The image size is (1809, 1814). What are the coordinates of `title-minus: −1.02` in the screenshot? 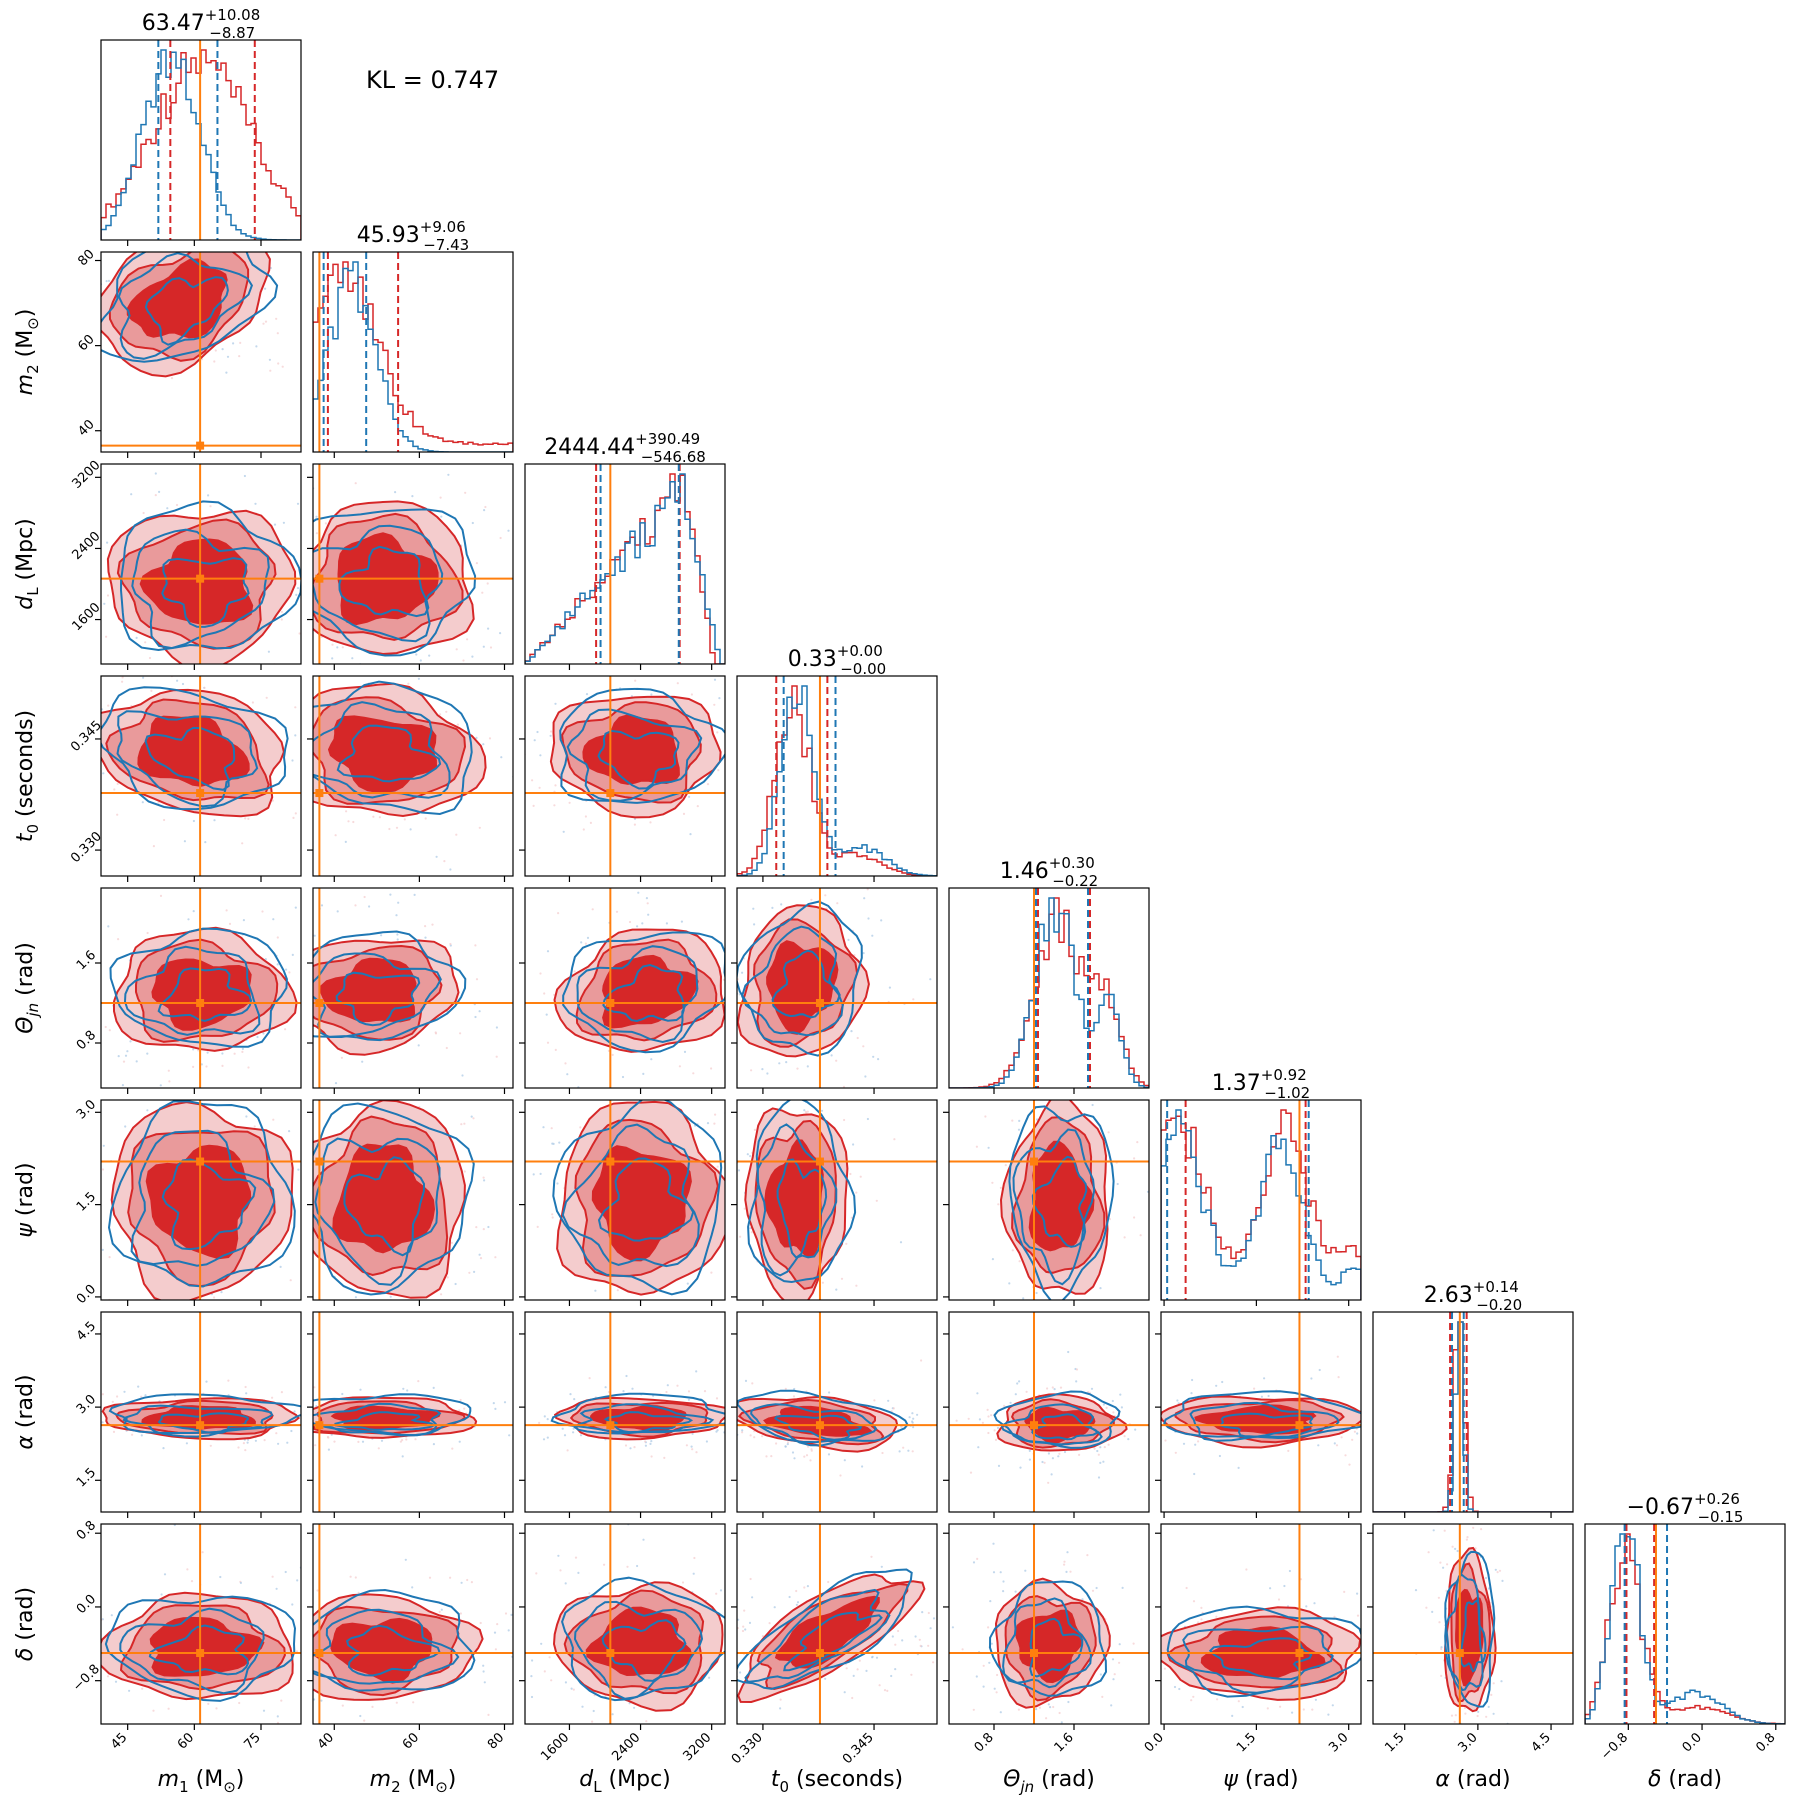 It's located at (1287, 1093).